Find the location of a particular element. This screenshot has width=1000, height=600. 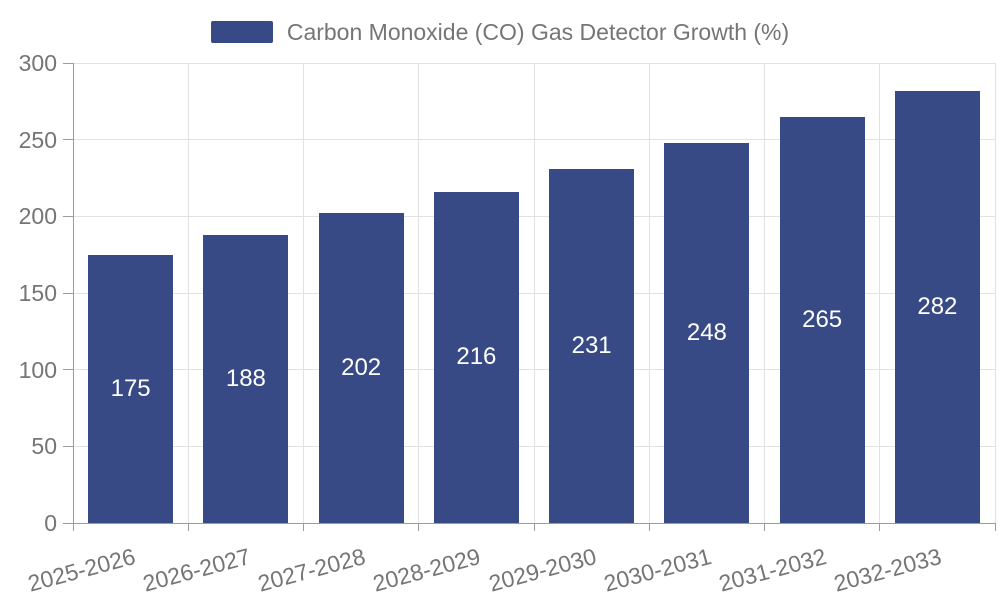

bar-value-label: 231 is located at coordinates (591, 345).